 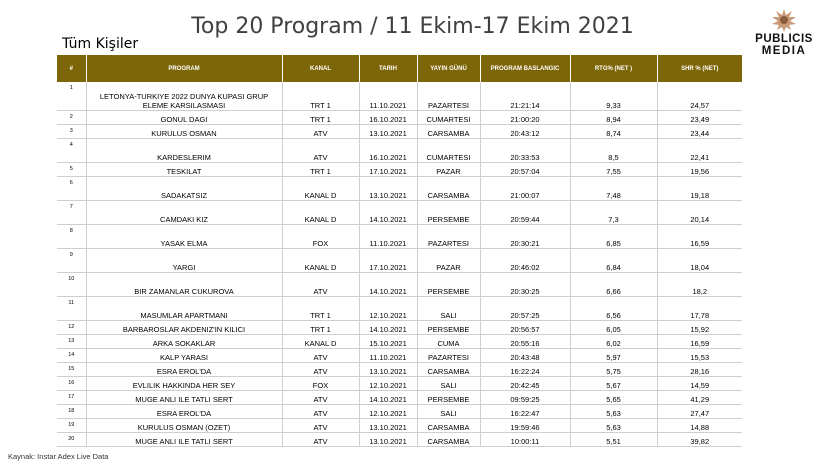 I want to click on cell-program: KARDESLERIM, so click(x=183, y=150).